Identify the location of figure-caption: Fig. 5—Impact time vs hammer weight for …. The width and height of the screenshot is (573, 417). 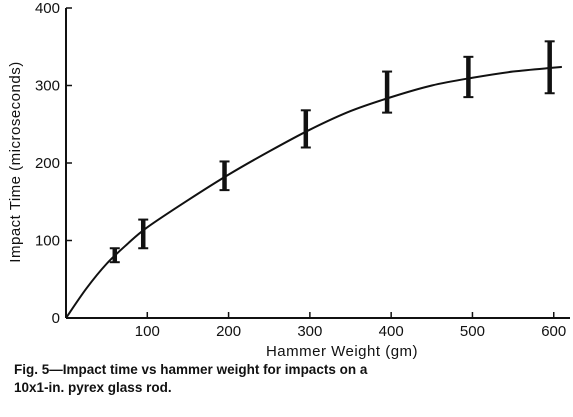
(290, 379).